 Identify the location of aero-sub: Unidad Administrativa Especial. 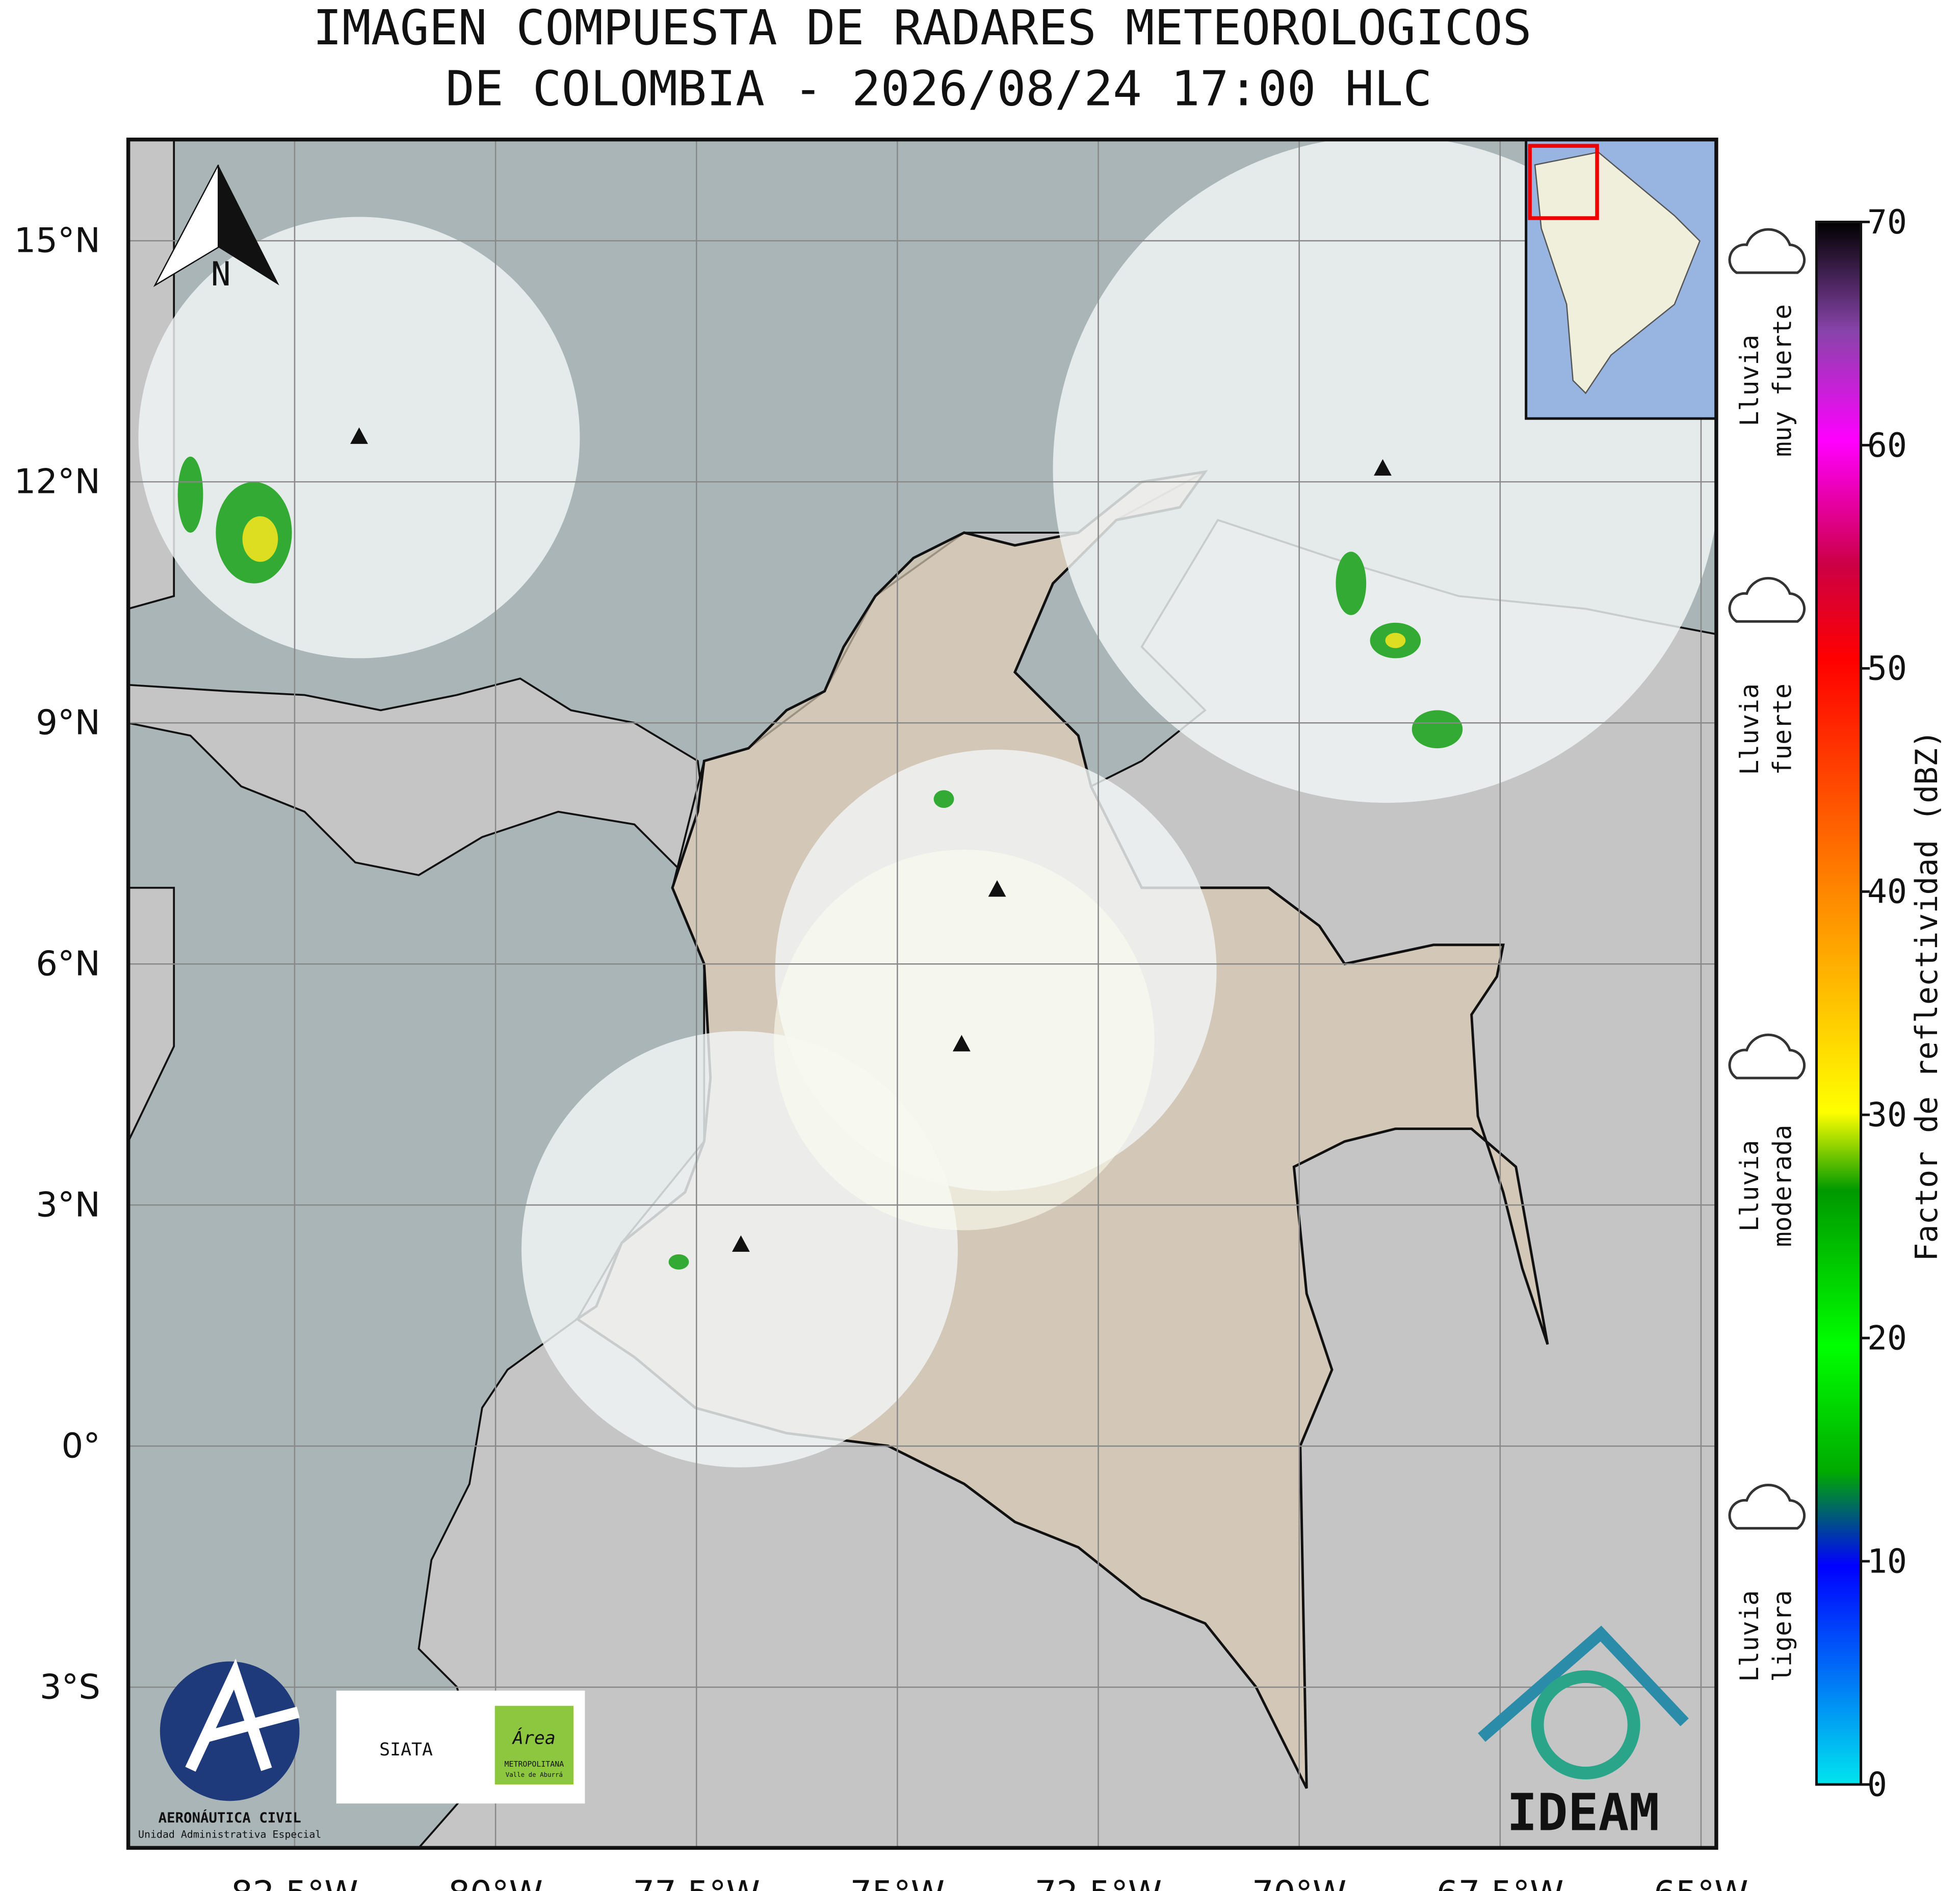
(229, 1834).